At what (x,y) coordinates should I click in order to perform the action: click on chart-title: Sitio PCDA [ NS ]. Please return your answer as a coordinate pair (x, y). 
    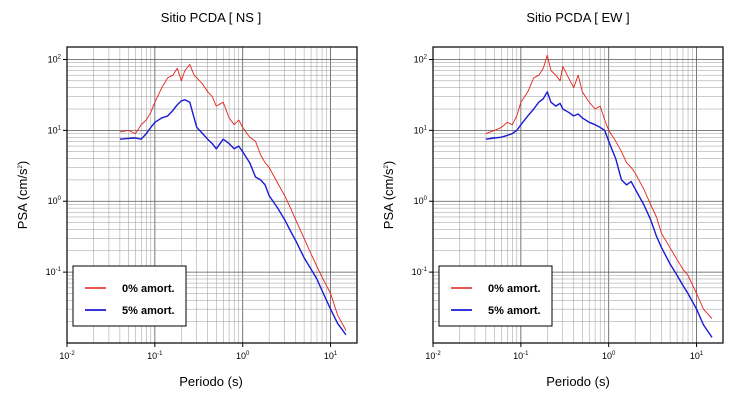
    Looking at the image, I should click on (211, 17).